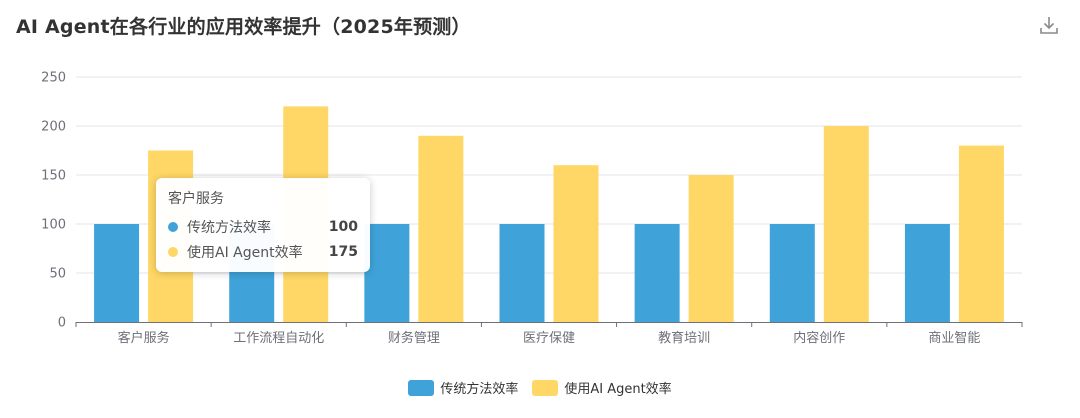 The width and height of the screenshot is (1080, 418). Describe the element at coordinates (144, 338) in the screenshot. I see `x-tick-label: 客户服务` at that location.